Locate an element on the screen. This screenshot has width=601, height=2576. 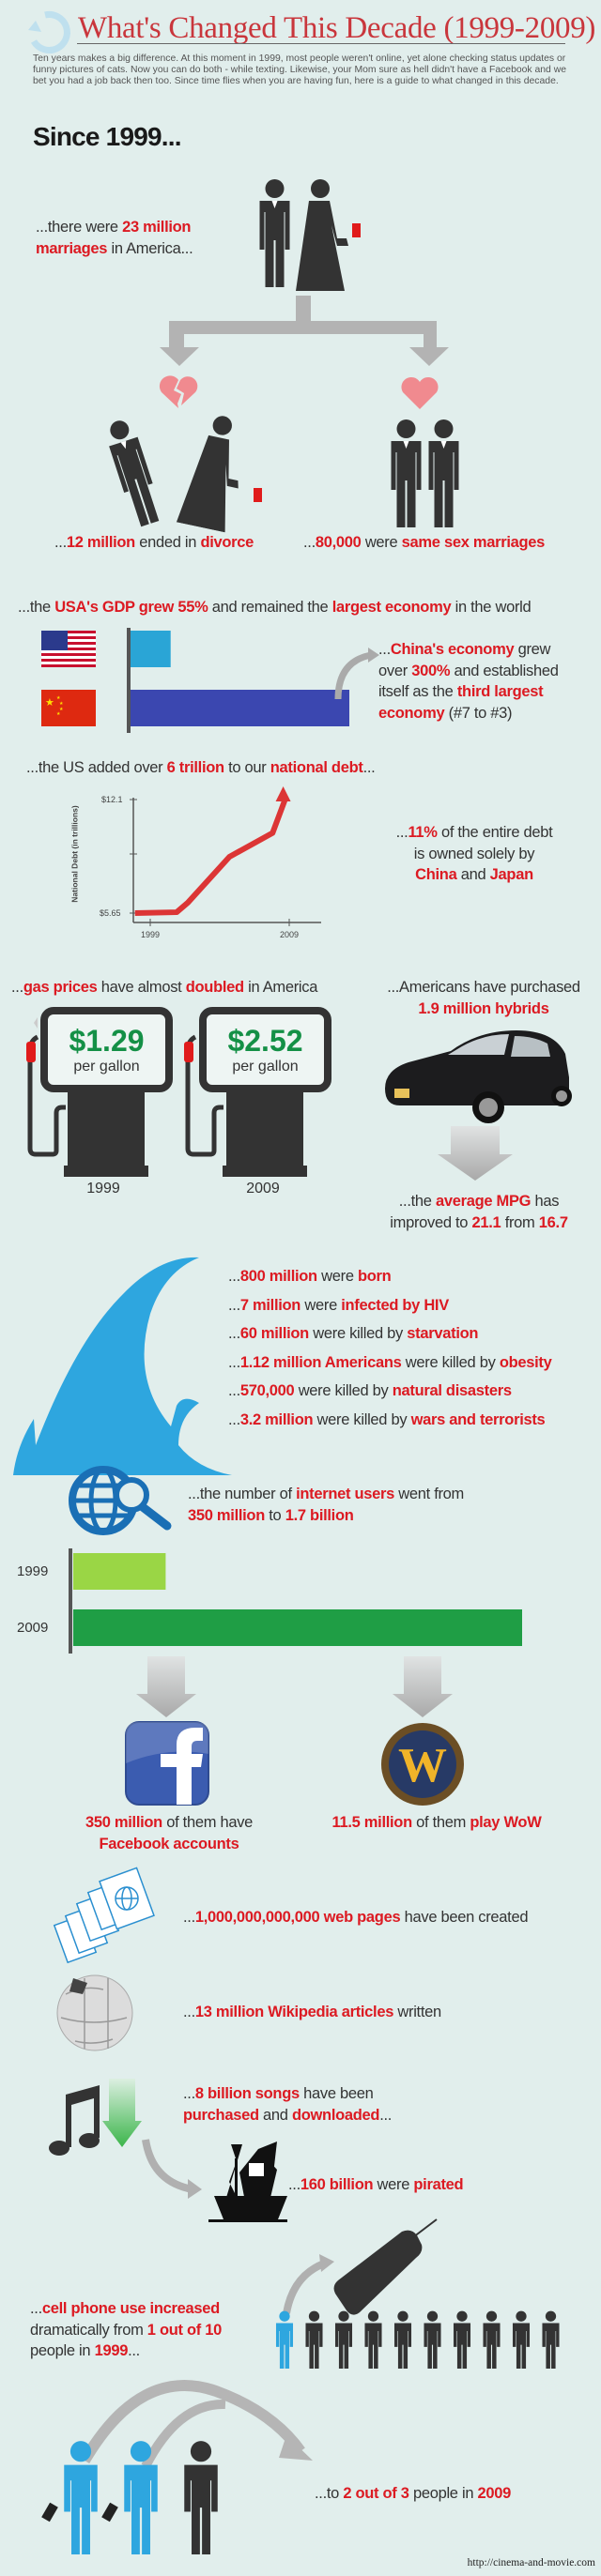
highlight-text: 21.1 is located at coordinates (486, 1222).